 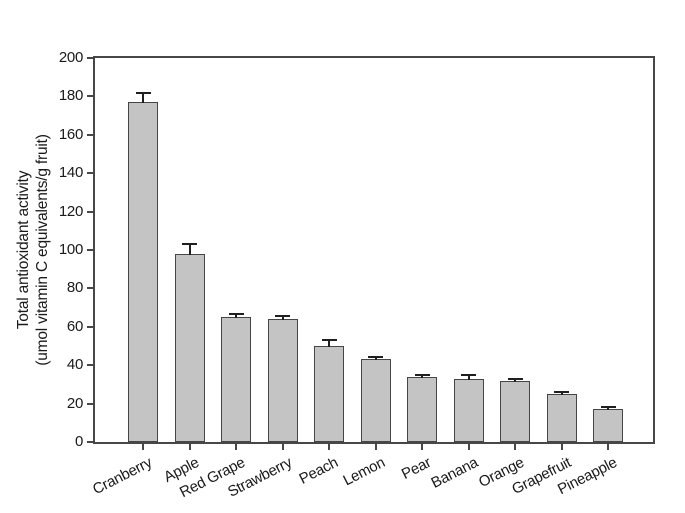 I want to click on x-tick-label-banana: Banana, so click(x=454, y=473).